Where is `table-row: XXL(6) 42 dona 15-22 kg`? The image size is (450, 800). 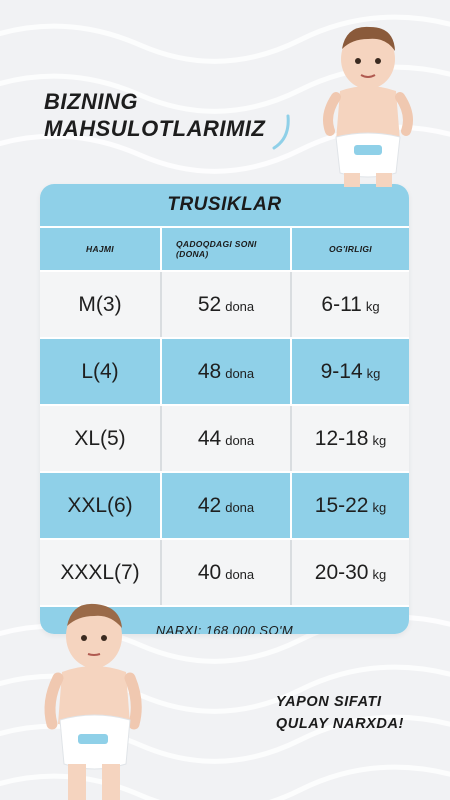
table-row: XXL(6) 42 dona 15-22 kg is located at coordinates (224, 504).